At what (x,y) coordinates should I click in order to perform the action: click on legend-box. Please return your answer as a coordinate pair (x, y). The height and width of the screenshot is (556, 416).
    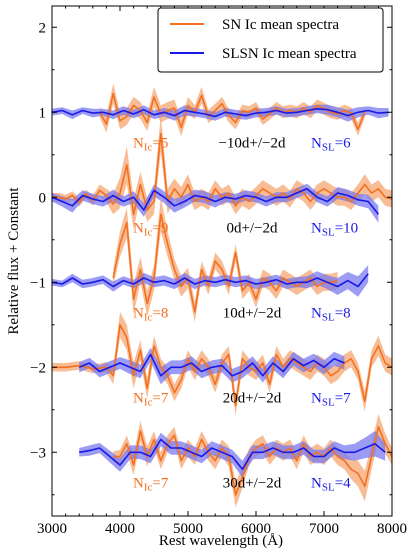
    Looking at the image, I should click on (270, 40).